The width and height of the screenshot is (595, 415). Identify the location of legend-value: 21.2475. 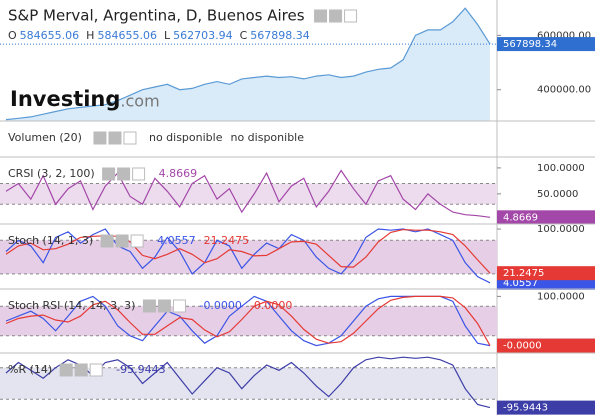
(227, 240).